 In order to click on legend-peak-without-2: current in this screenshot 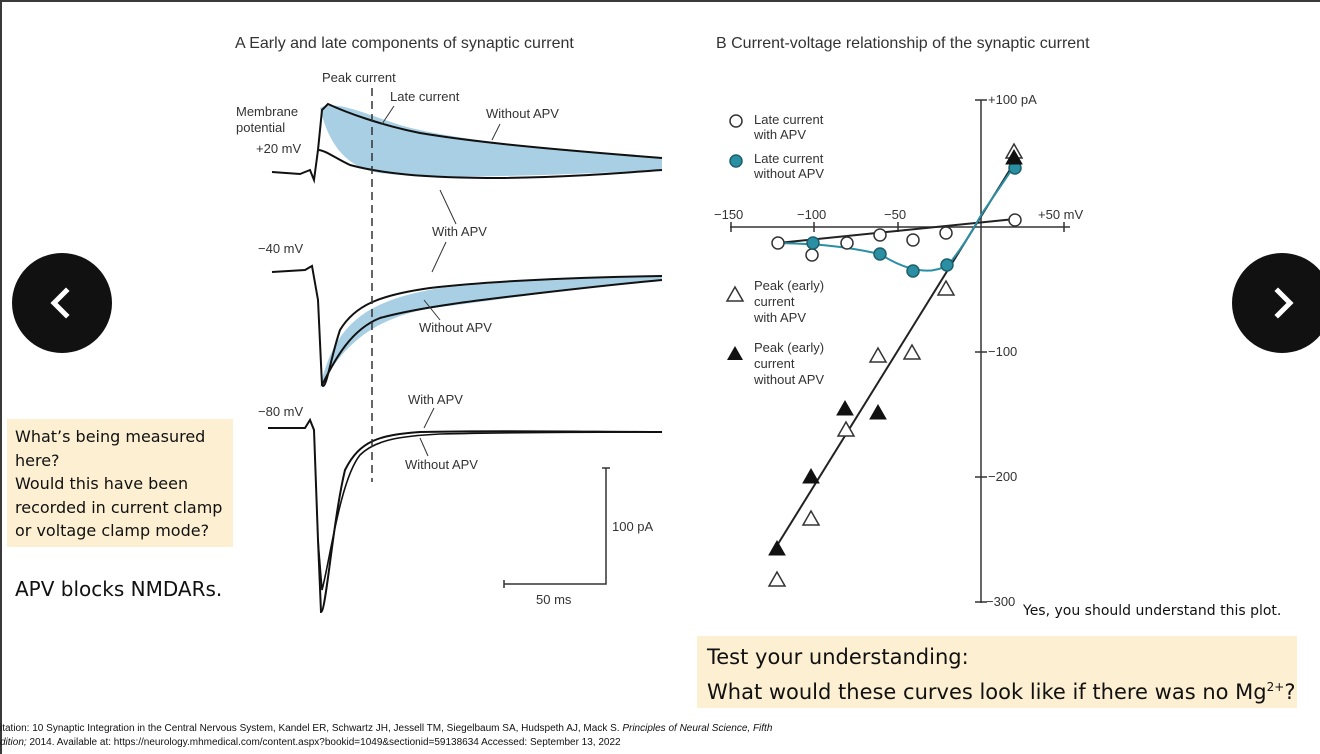, I will do `click(774, 363)`.